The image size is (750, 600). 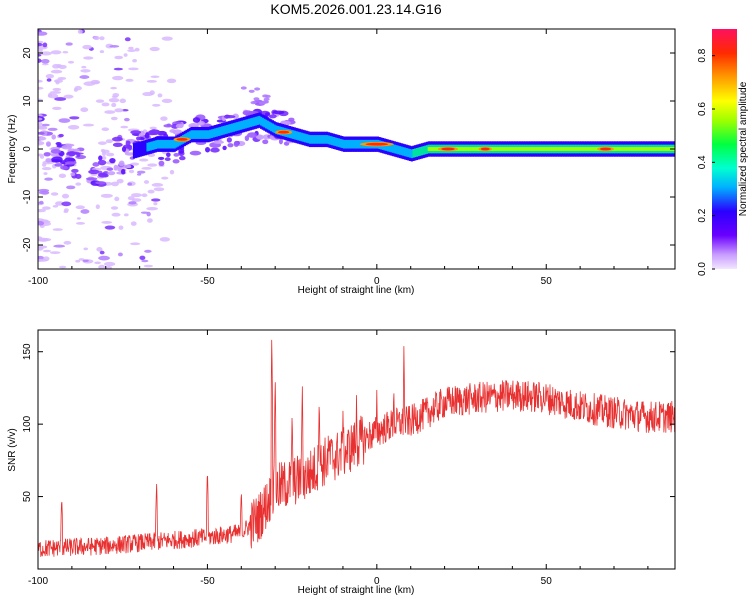 What do you see at coordinates (702, 215) in the screenshot?
I see `colorbar-tick-label: 0.2` at bounding box center [702, 215].